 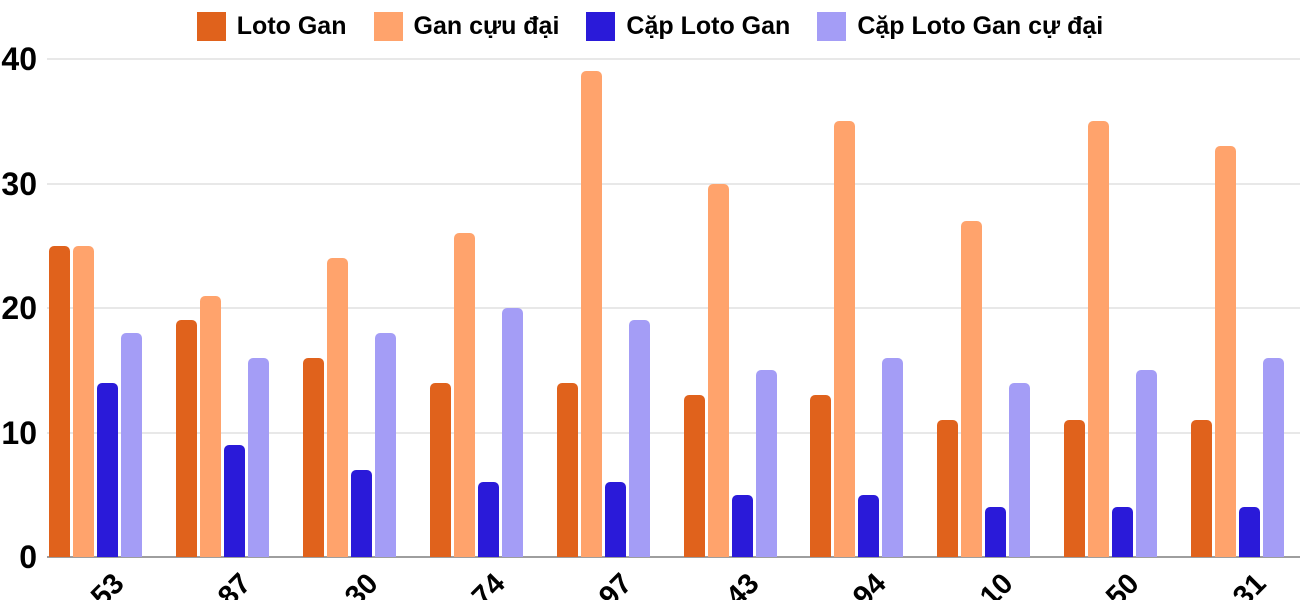 What do you see at coordinates (639, 438) in the screenshot?
I see `bar-cặp-loto-gan-cự-đại-97` at bounding box center [639, 438].